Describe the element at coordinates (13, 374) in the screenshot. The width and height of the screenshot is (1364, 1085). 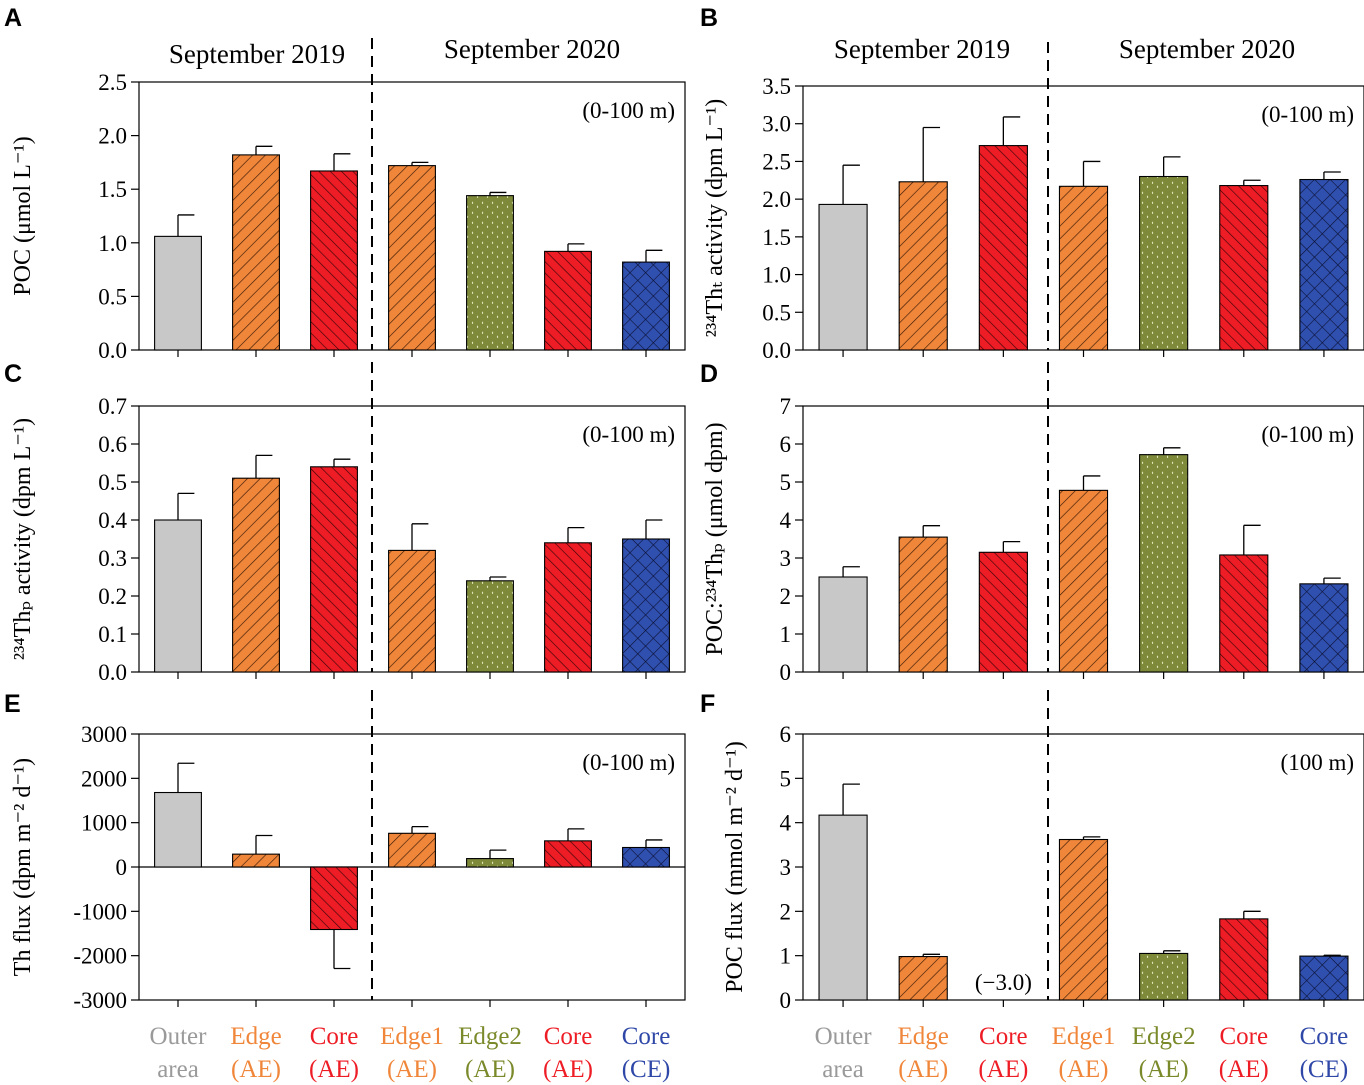
I see `panel-letter-c: C` at that location.